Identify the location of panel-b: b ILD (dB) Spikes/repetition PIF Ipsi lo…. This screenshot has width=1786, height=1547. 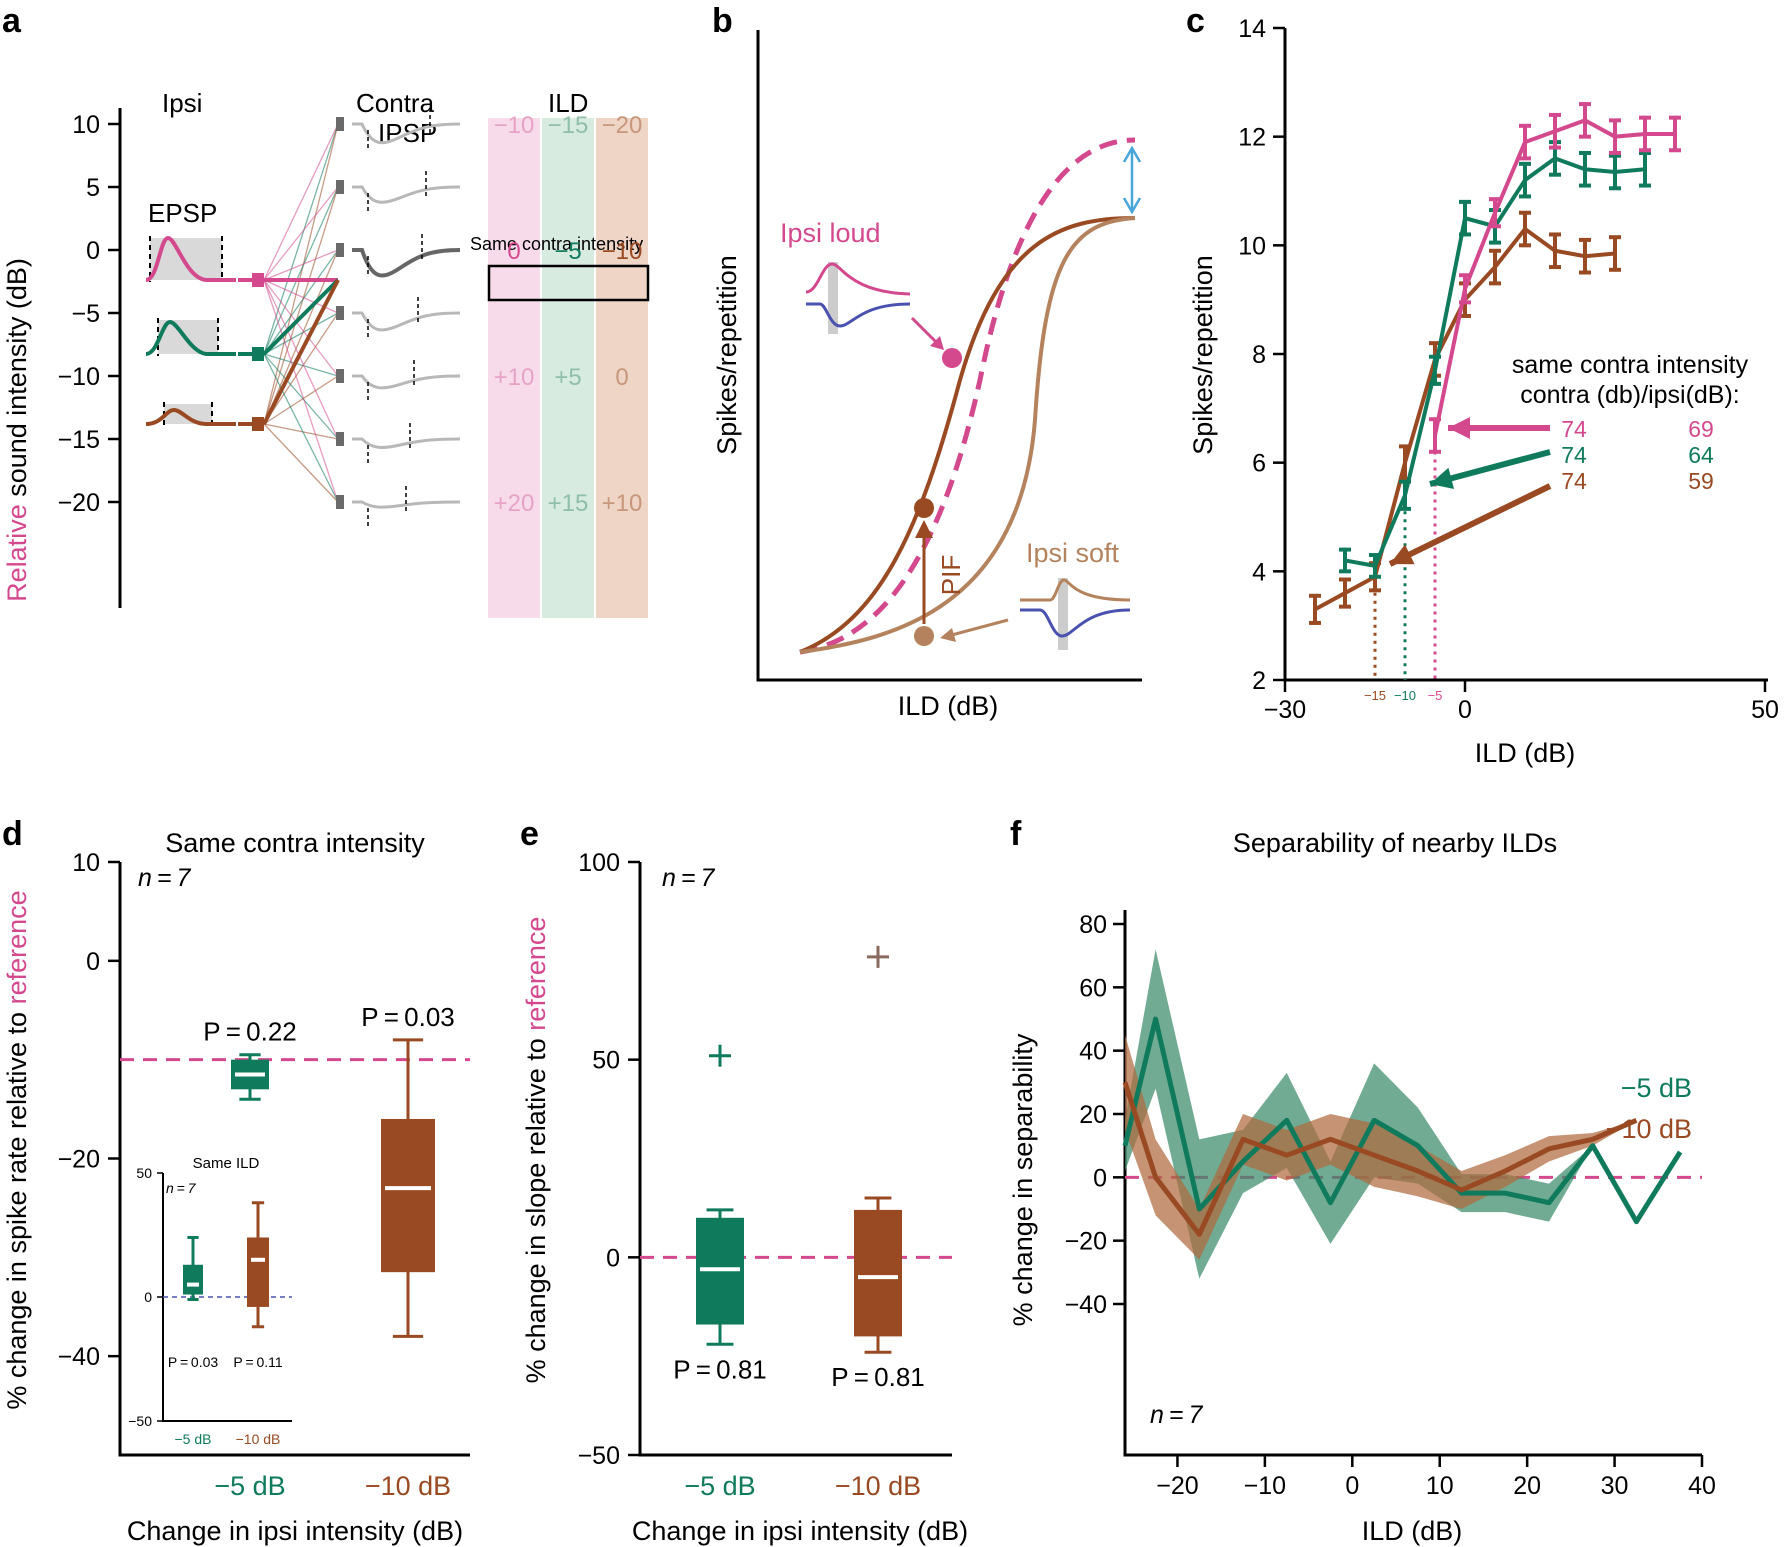
(927, 361).